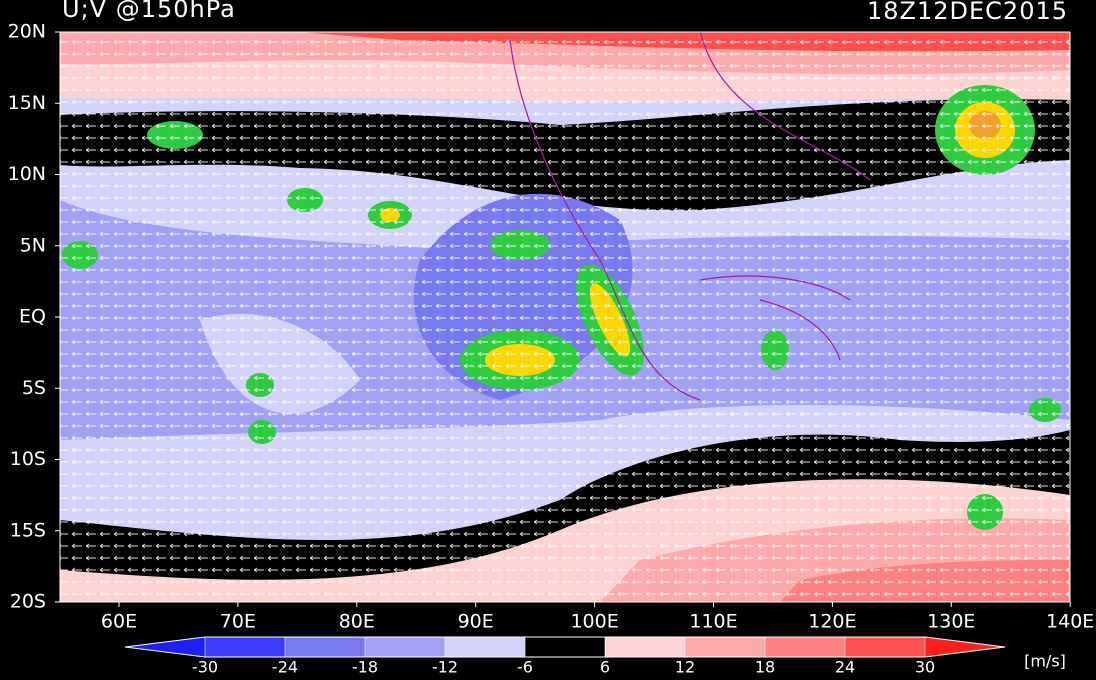 The width and height of the screenshot is (1096, 680). I want to click on lat-label: 5S, so click(34, 388).